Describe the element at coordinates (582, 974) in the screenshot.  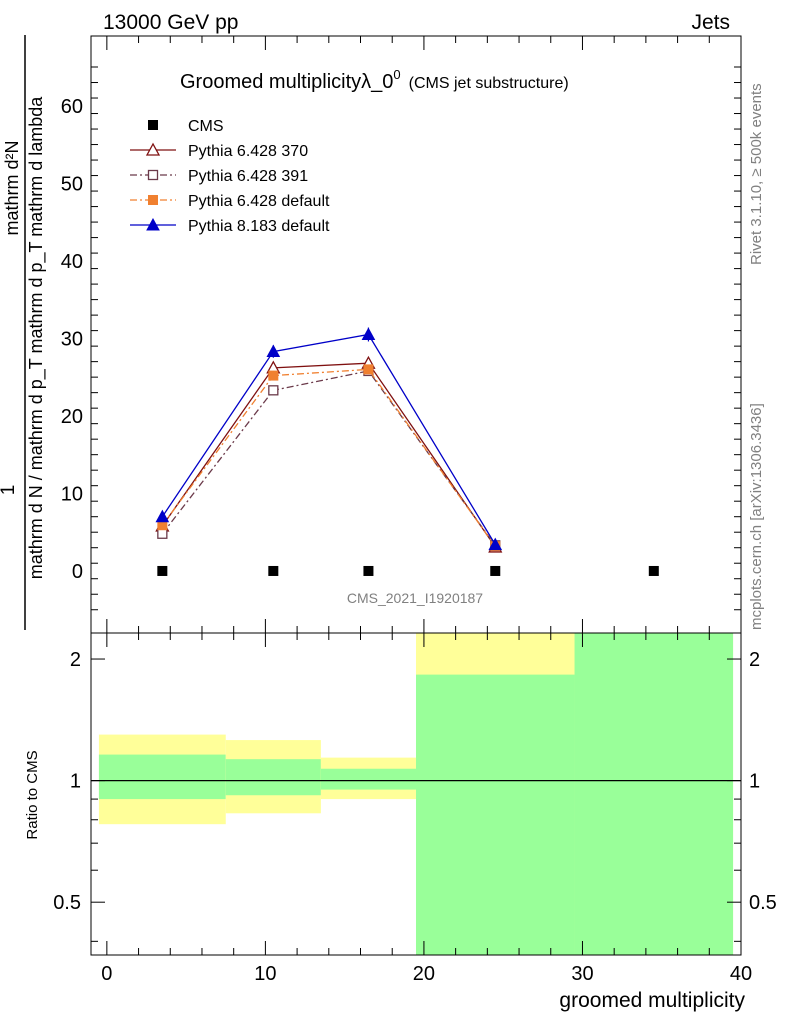
I see `x-tick-label: 30` at that location.